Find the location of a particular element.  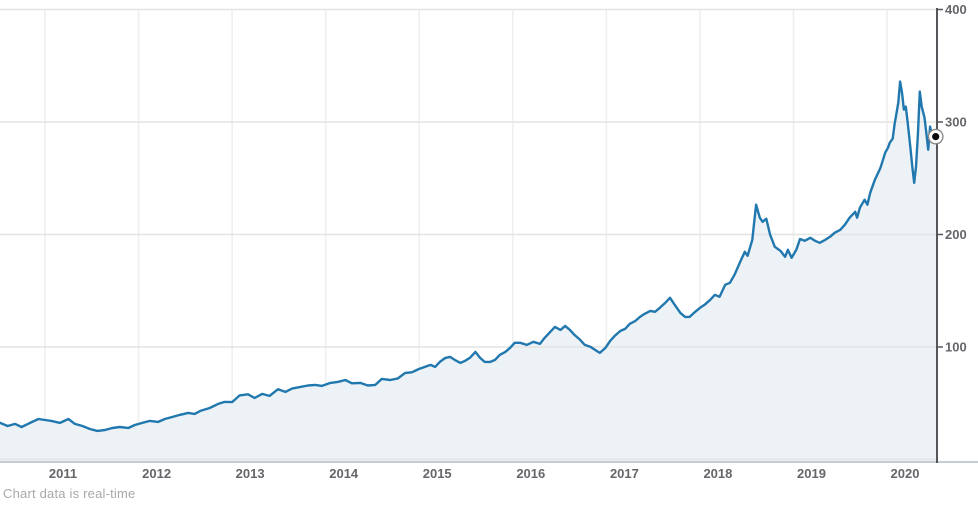

x-axis-labels: 2011 2012 2013 2014 2015 2016 2017 2018 2019 2020 is located at coordinates (484, 473).